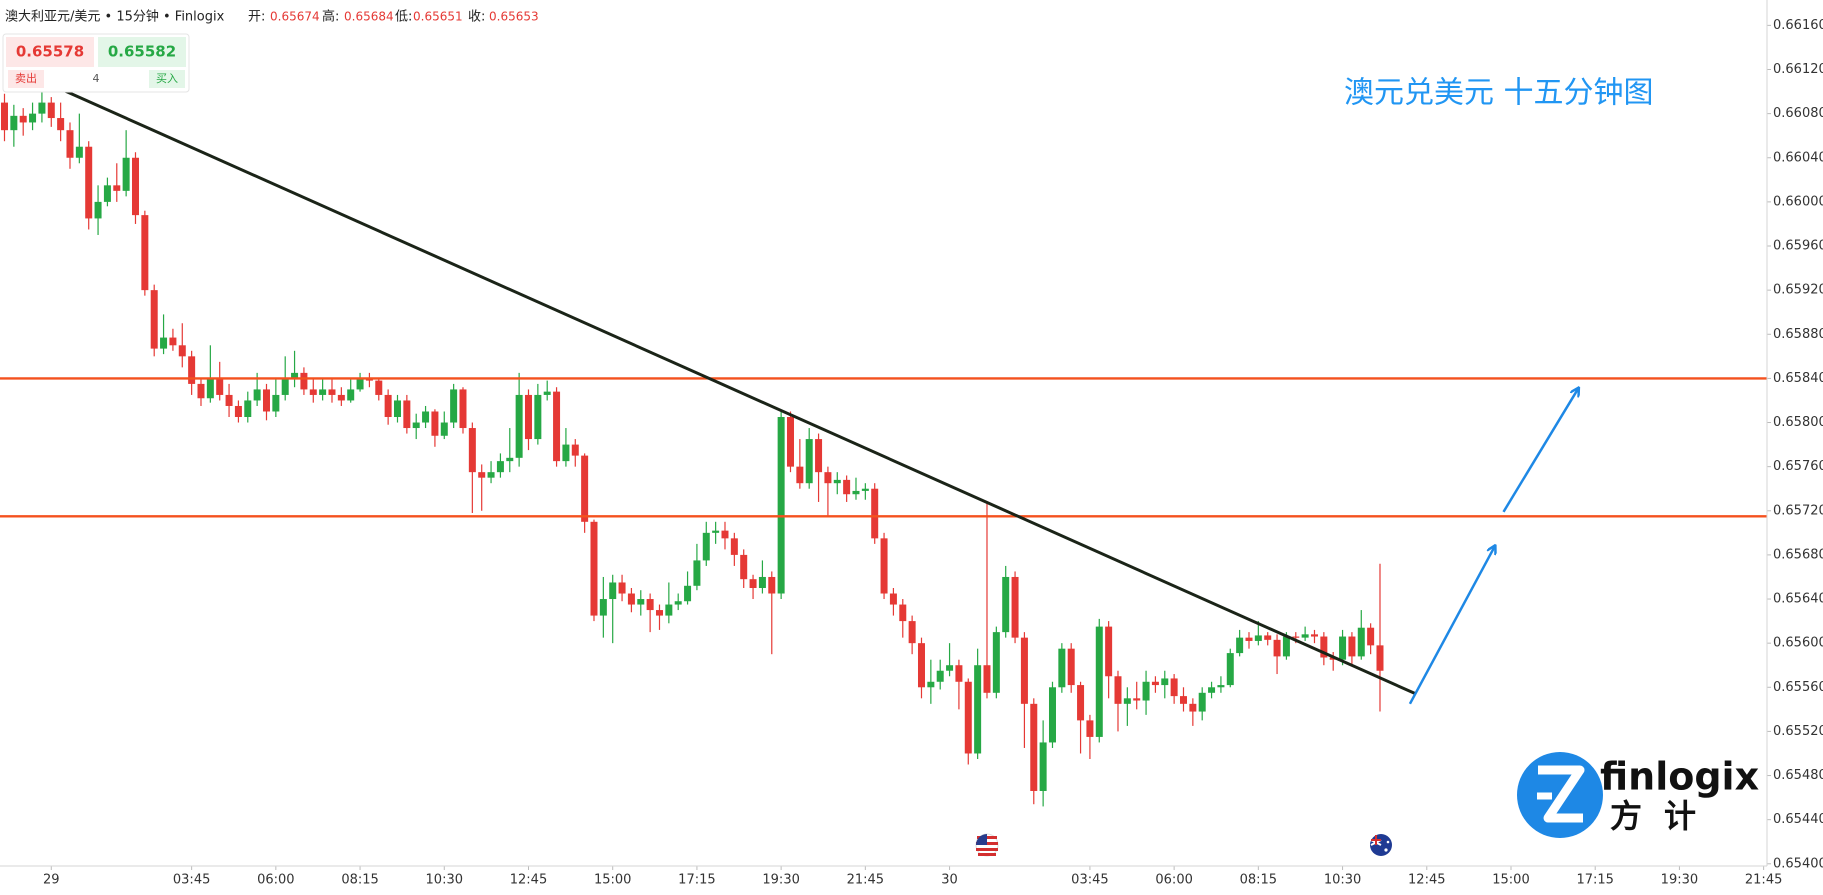  Describe the element at coordinates (1798, 687) in the screenshot. I see `y-tick-label: 0.65560` at that location.